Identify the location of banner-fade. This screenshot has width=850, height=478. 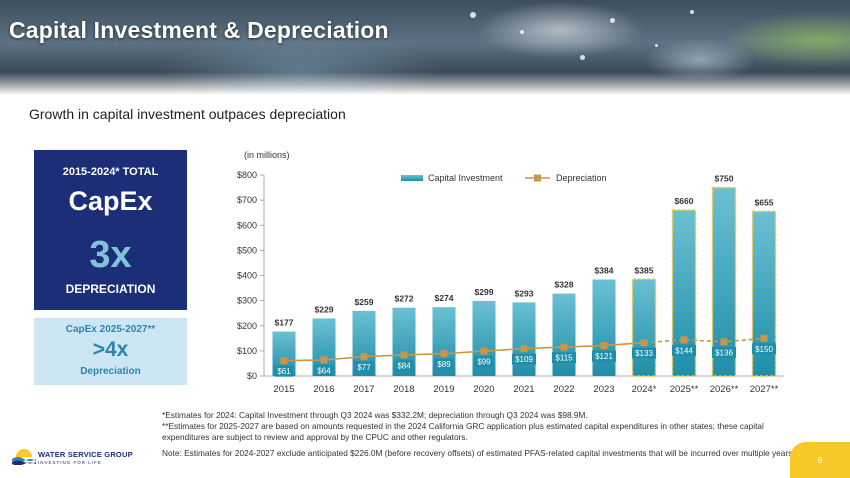
(425, 83).